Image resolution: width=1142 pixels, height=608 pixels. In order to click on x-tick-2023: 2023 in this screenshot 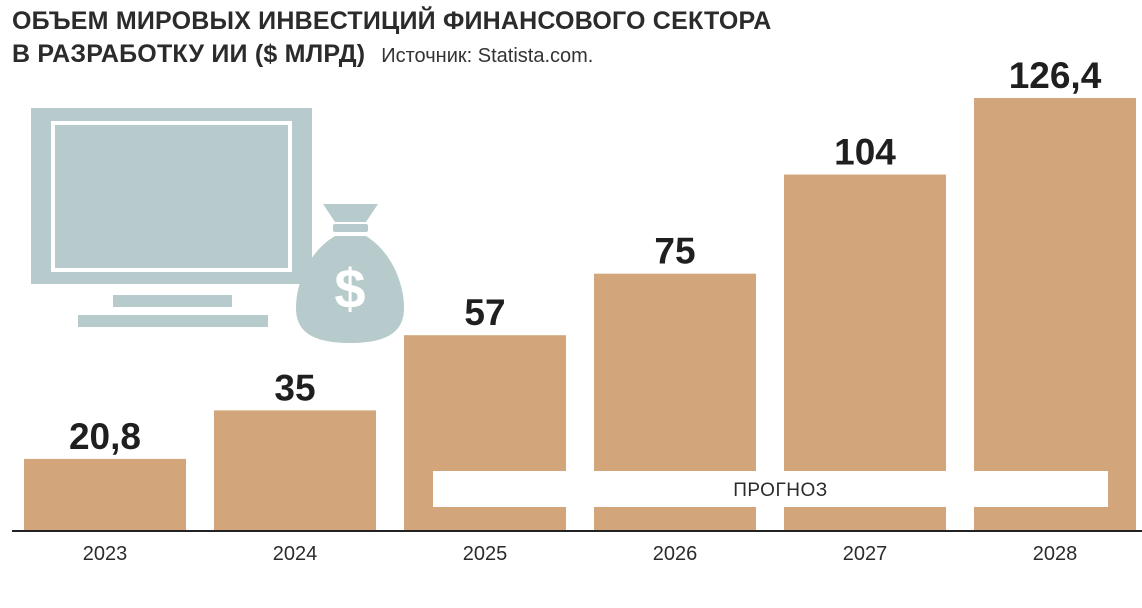, I will do `click(105, 554)`.